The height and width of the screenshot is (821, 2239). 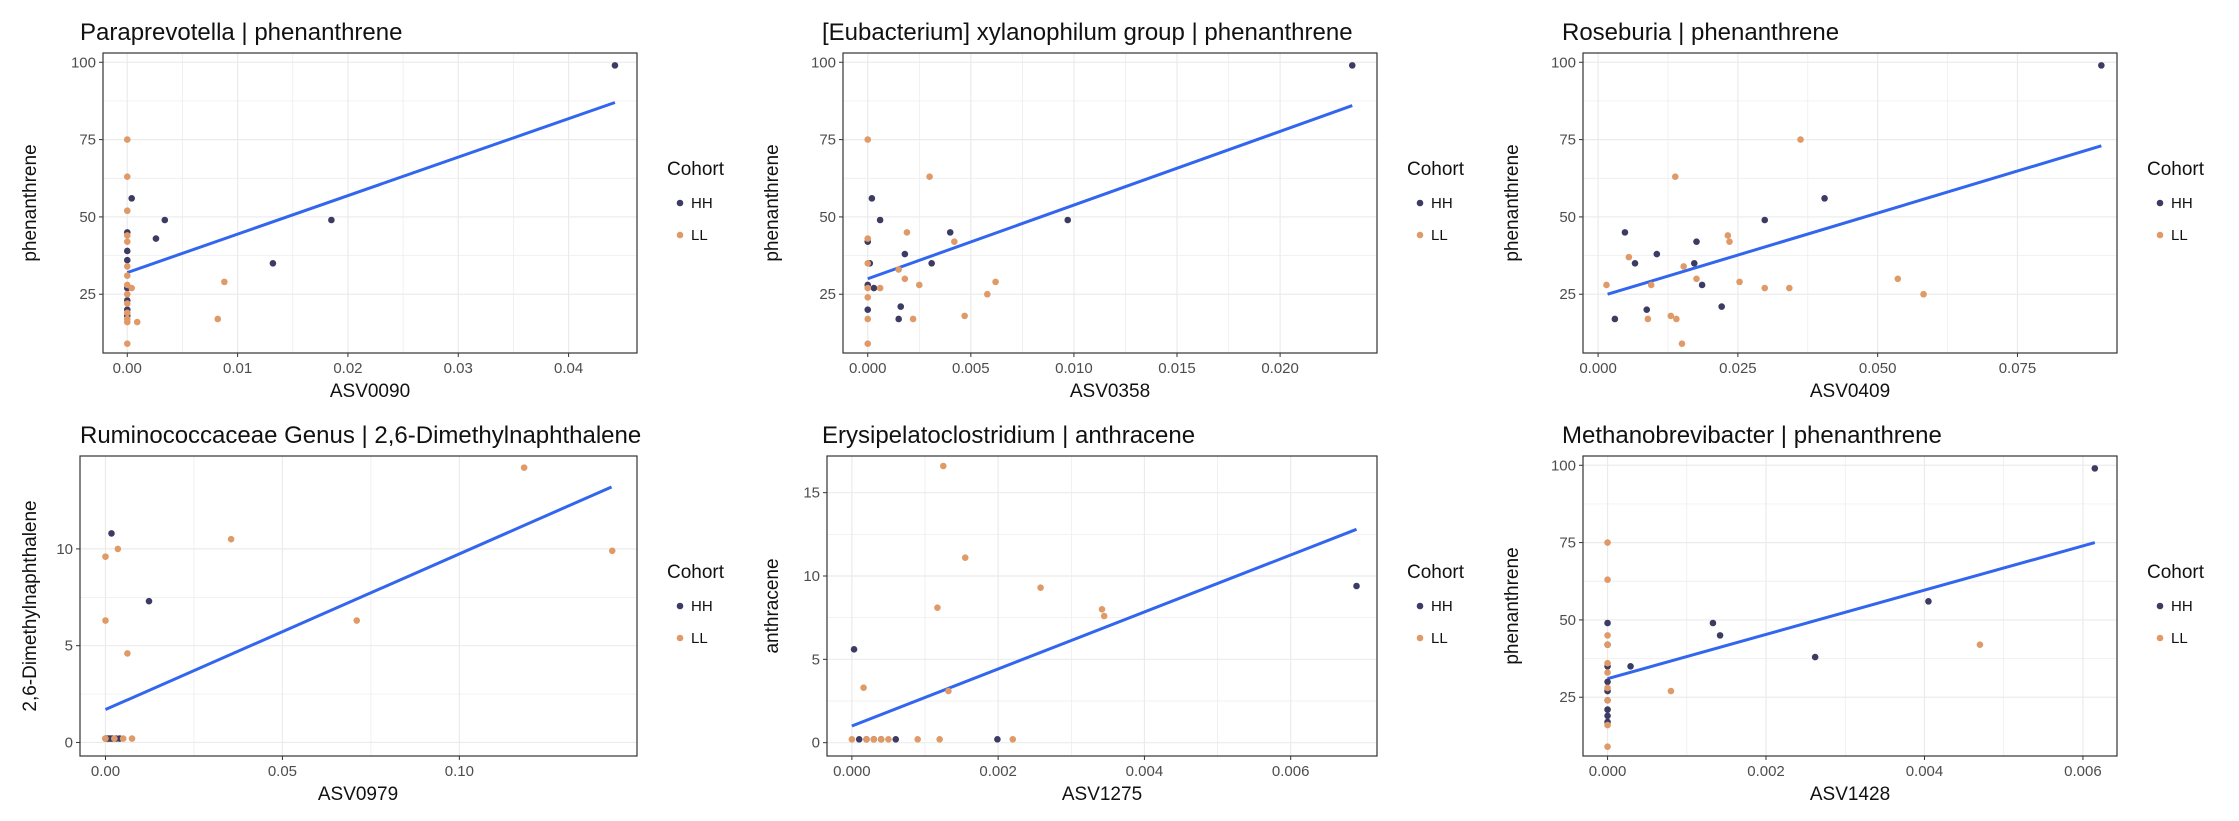 I want to click on x-tick-label: 0.01, so click(x=237, y=368).